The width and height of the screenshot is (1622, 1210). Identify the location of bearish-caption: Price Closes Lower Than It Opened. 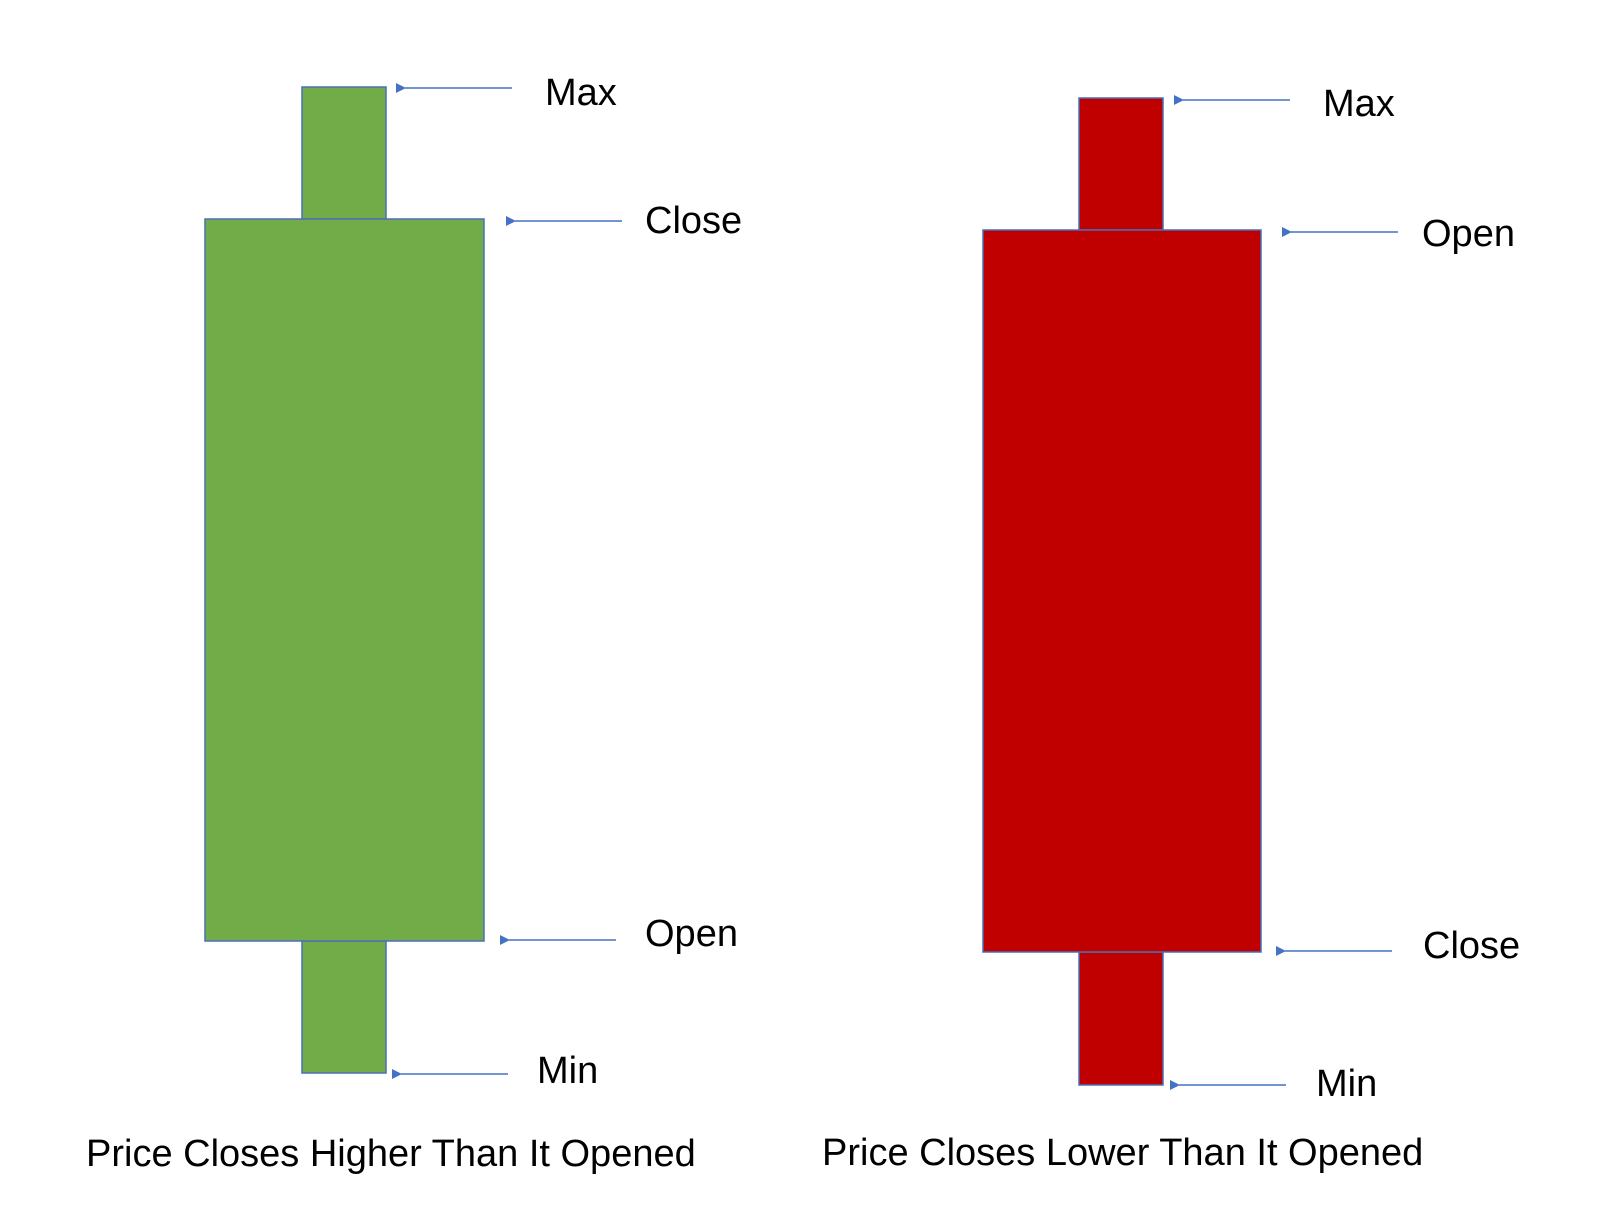
(1122, 1153).